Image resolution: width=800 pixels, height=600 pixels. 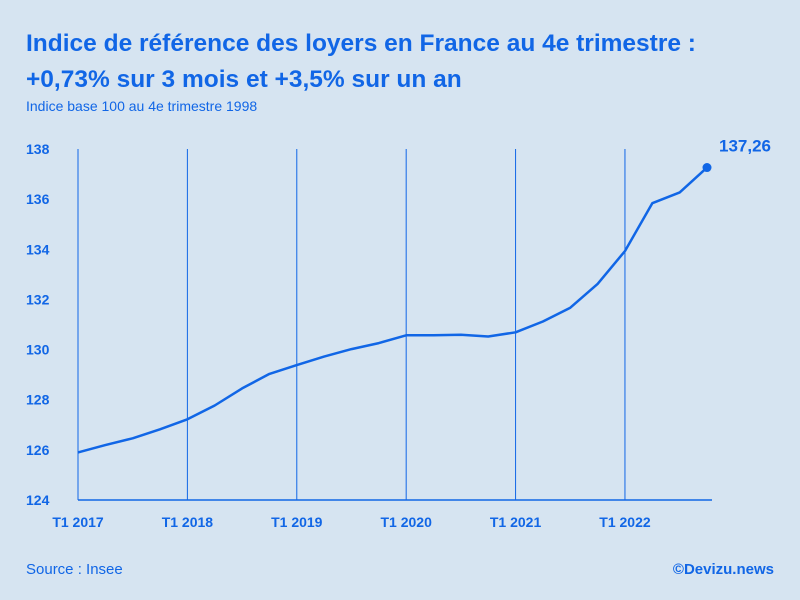 I want to click on x-tick-label: T1 2018, so click(x=188, y=522).